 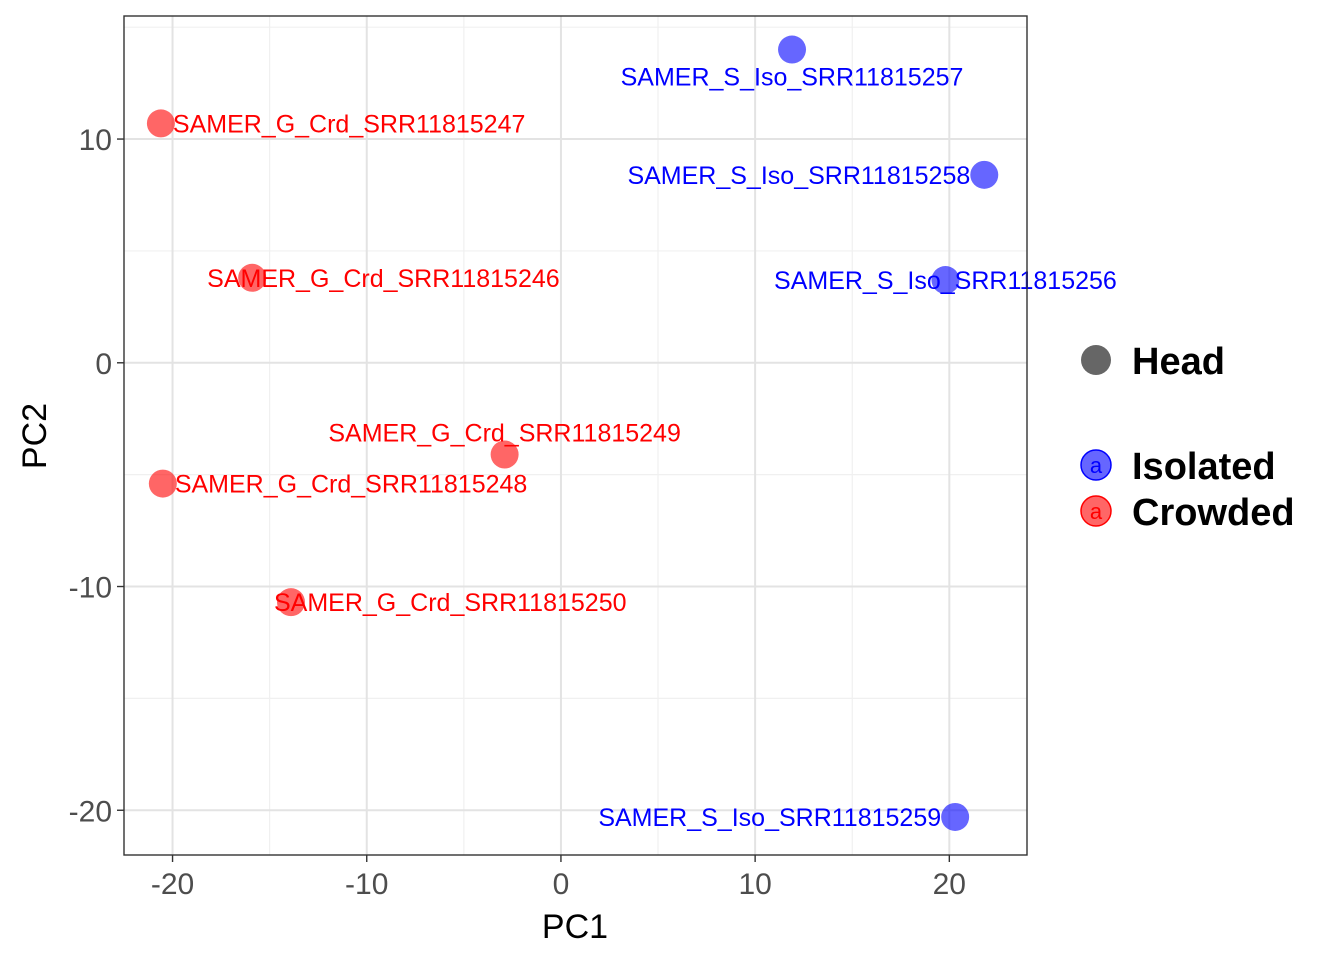 I want to click on legend-key-isolated, so click(x=1096, y=465).